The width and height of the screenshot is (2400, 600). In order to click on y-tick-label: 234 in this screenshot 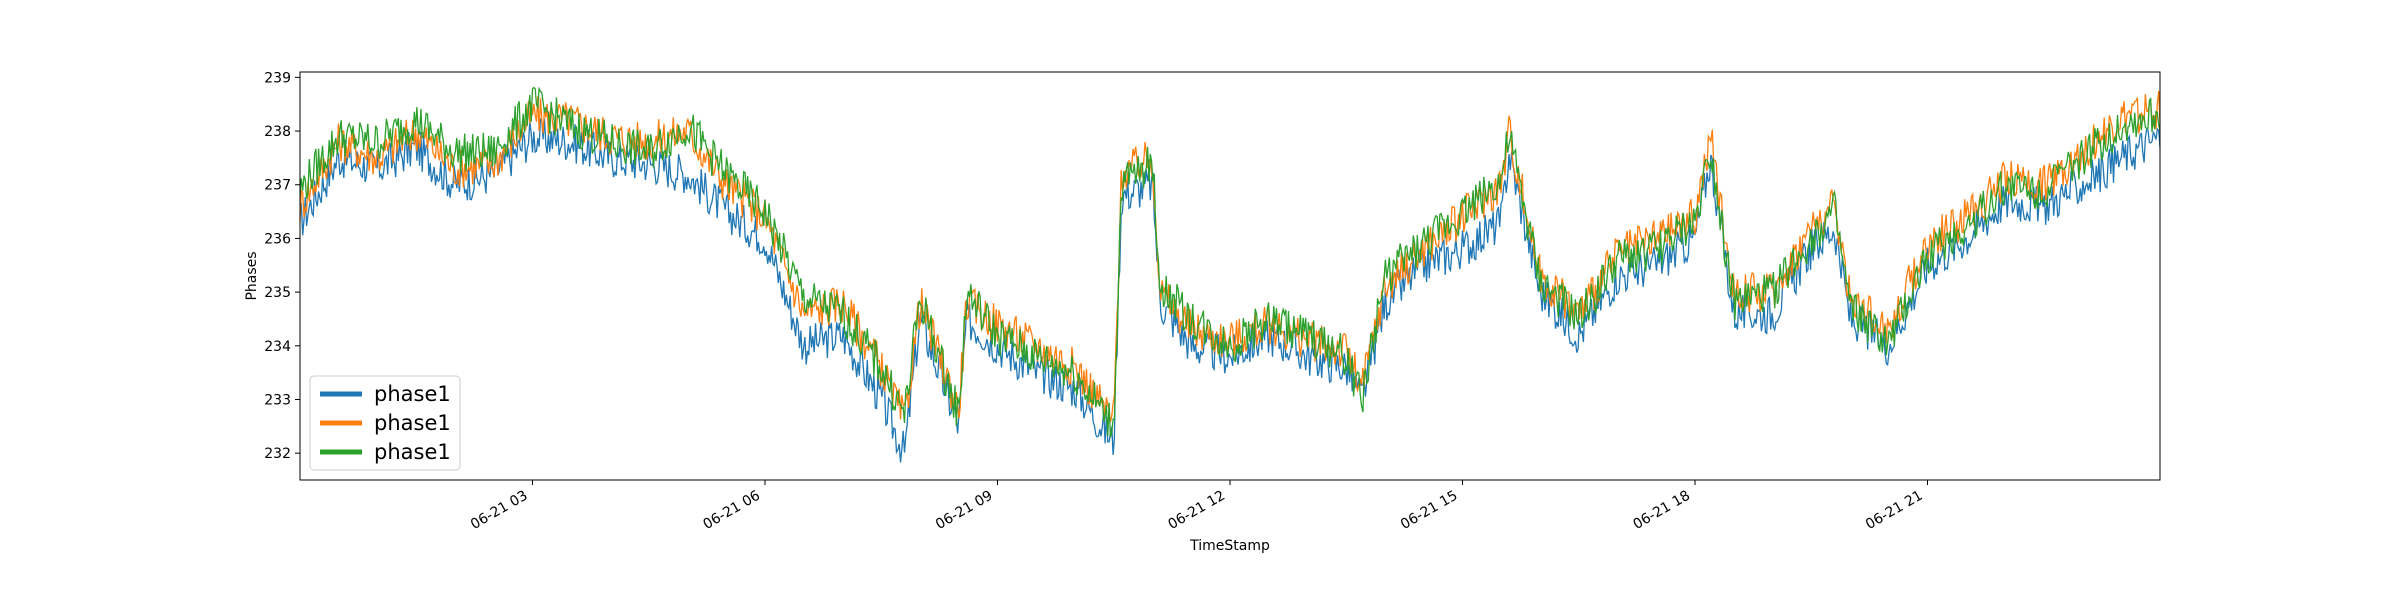, I will do `click(277, 347)`.